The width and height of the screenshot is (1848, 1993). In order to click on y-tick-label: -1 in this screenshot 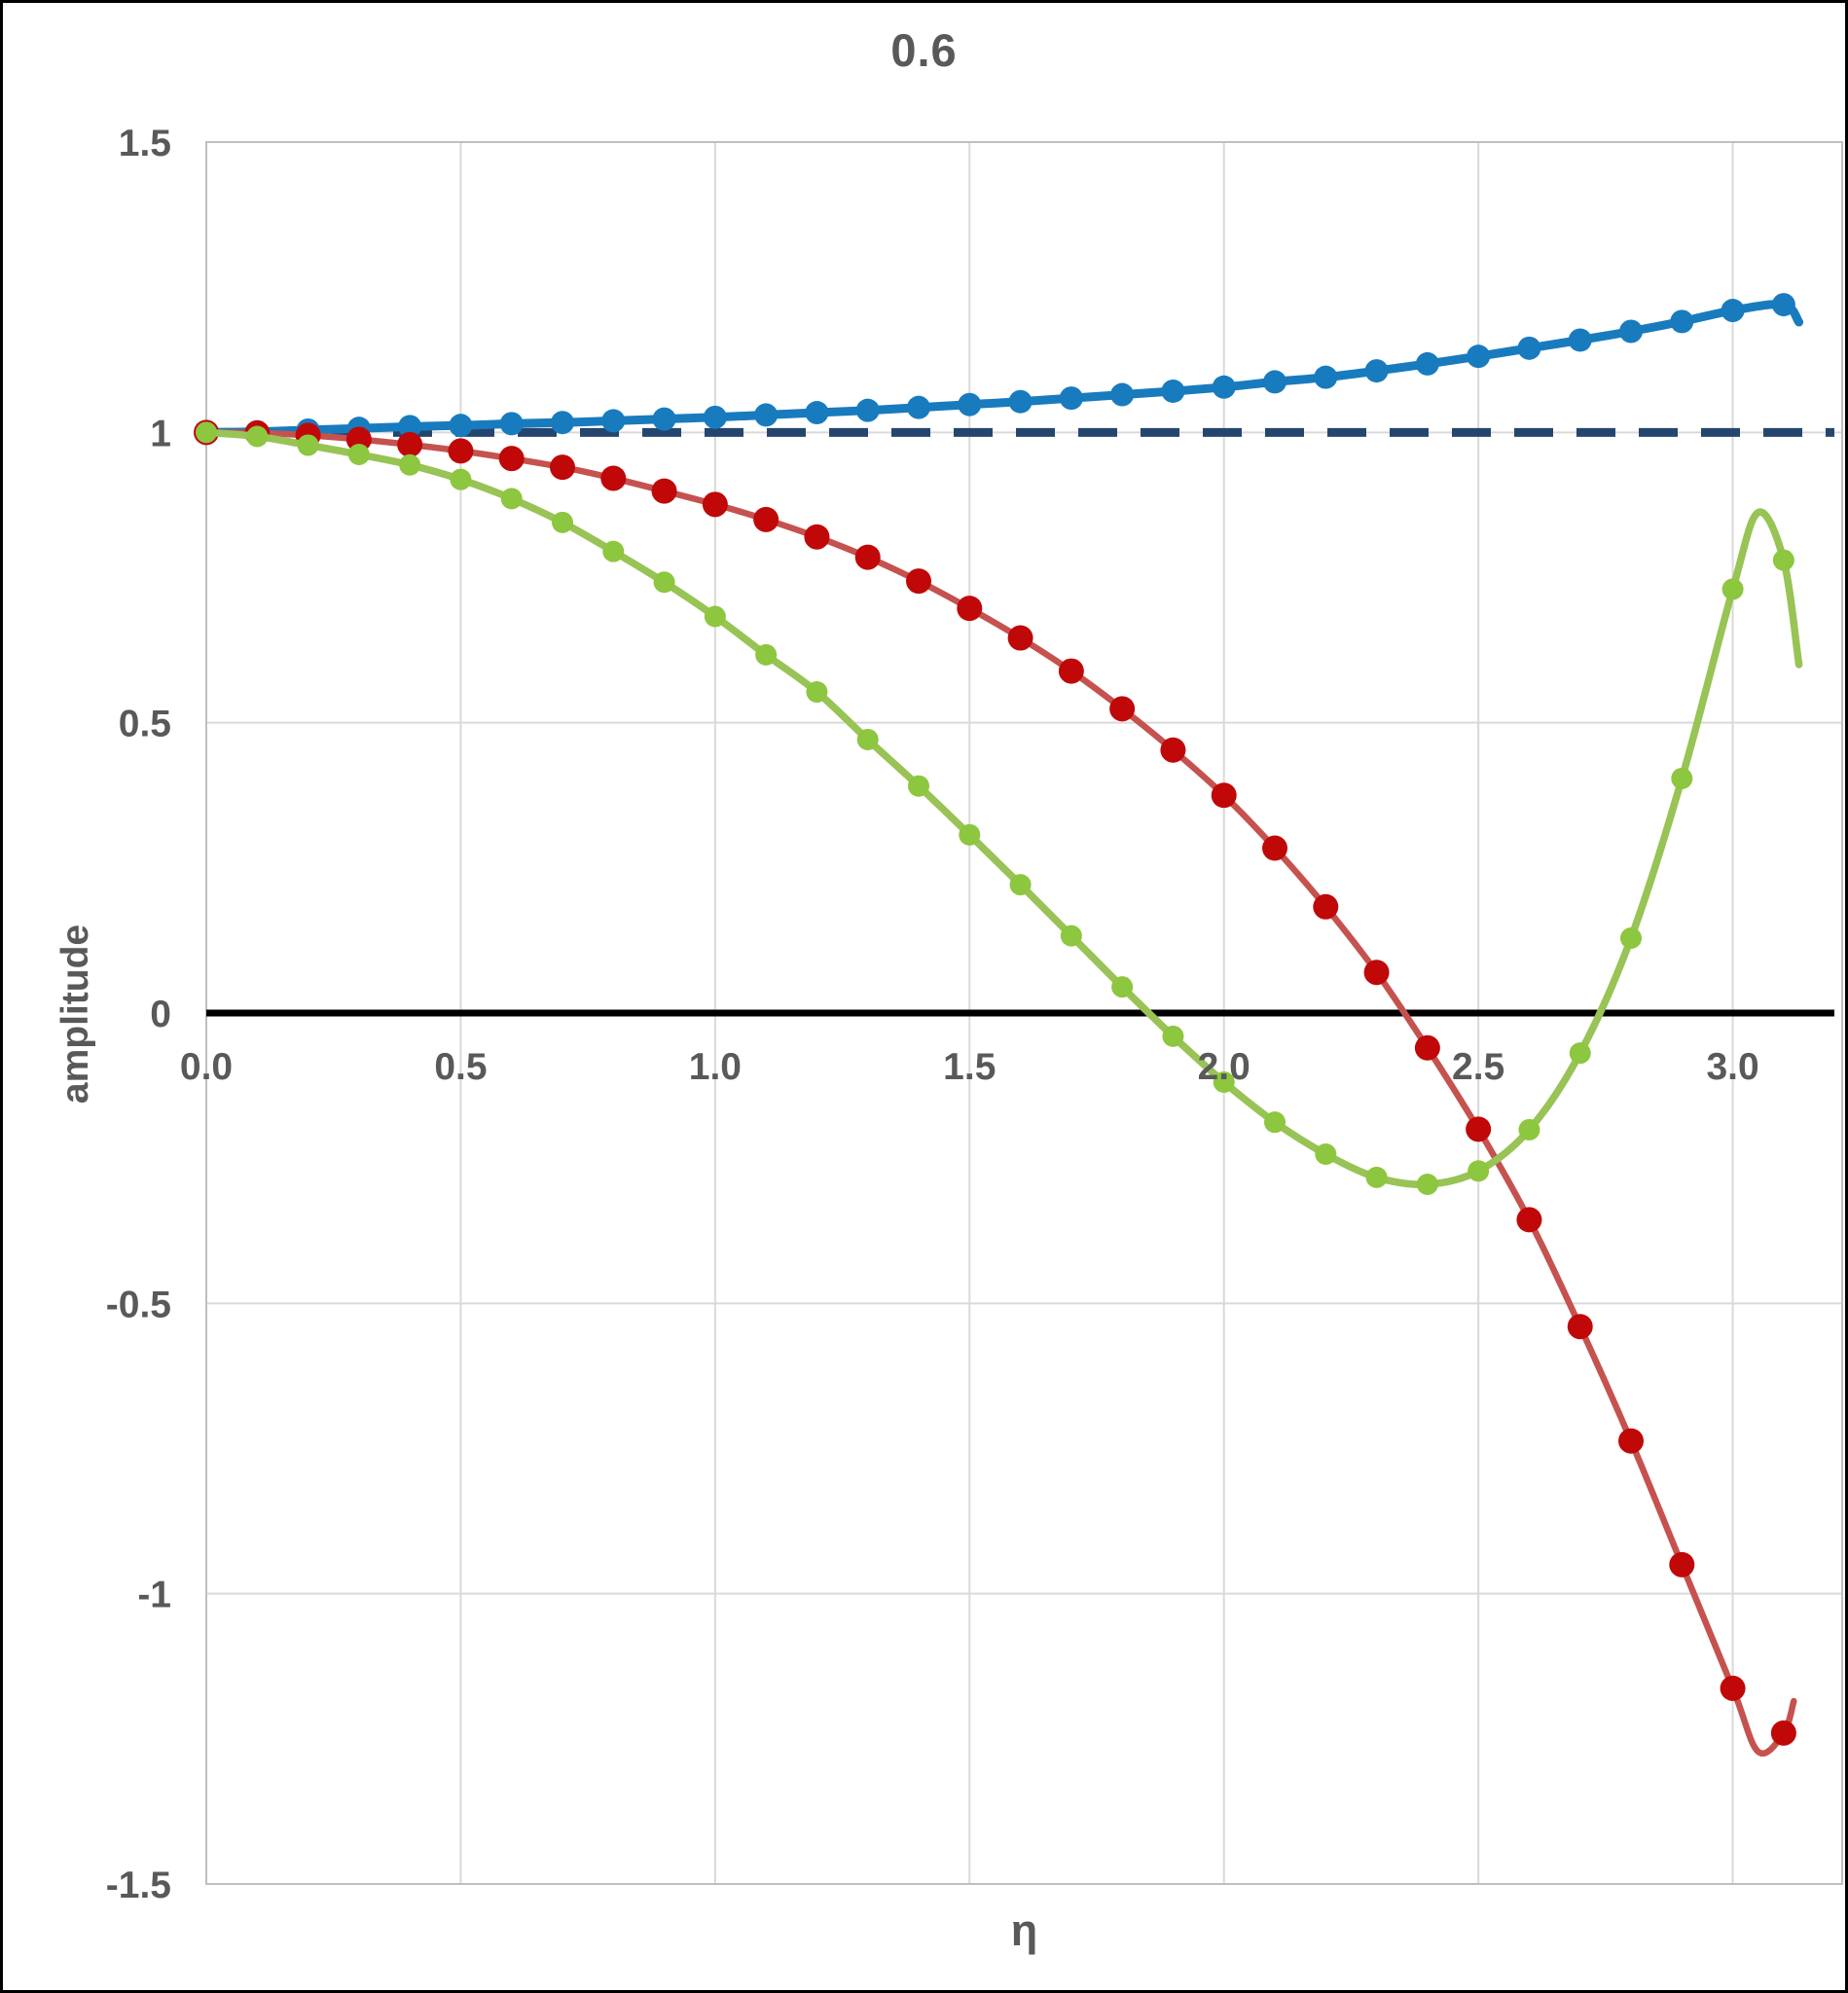, I will do `click(154, 1595)`.